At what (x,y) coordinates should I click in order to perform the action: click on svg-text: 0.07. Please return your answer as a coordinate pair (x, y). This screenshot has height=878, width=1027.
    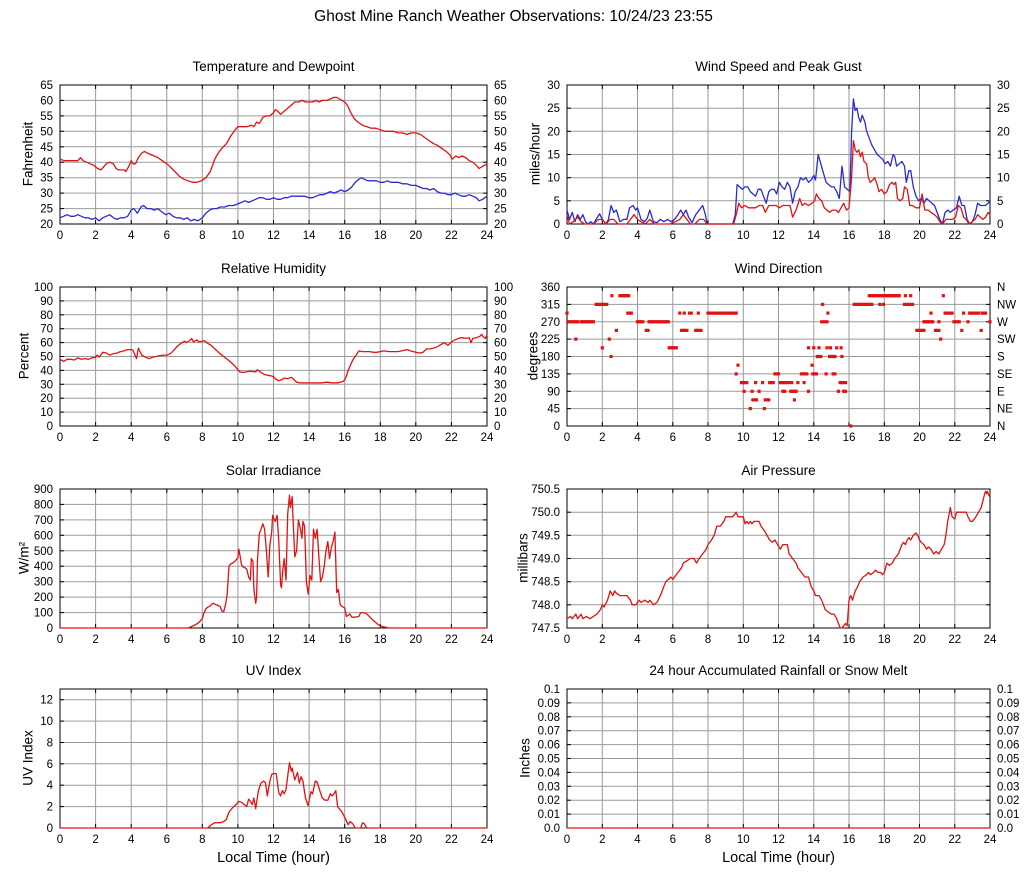
    Looking at the image, I should click on (1008, 732).